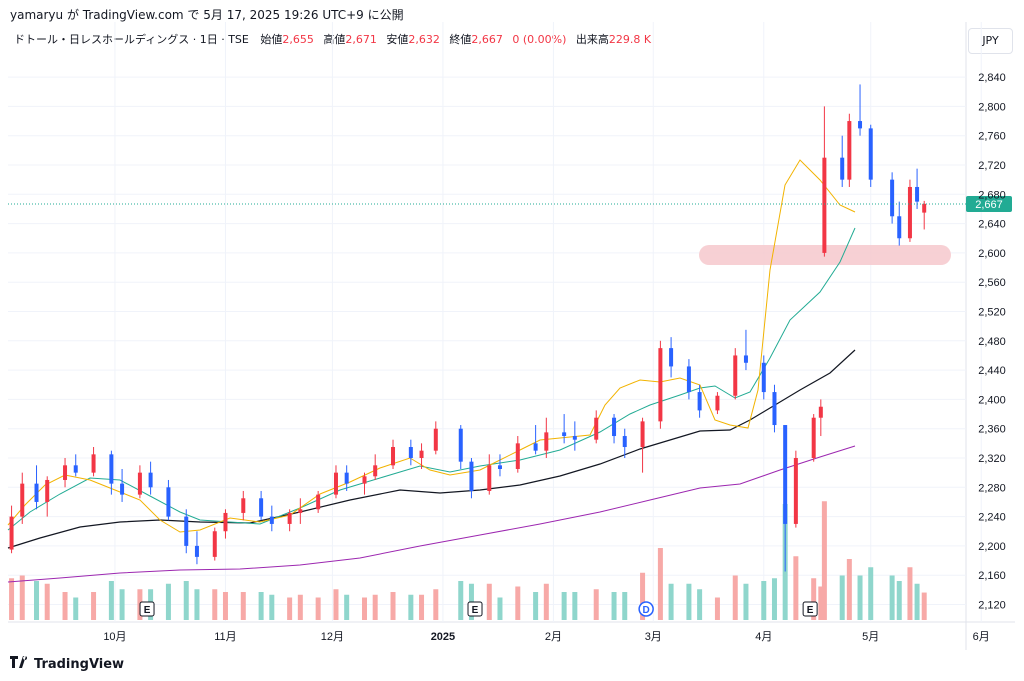  Describe the element at coordinates (992, 107) in the screenshot. I see `y-tick-label: 2,800` at that location.